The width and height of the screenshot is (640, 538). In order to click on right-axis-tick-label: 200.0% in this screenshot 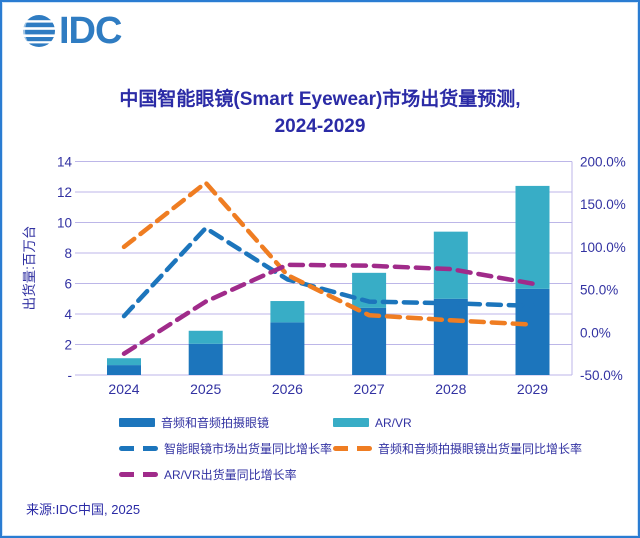, I will do `click(603, 162)`.